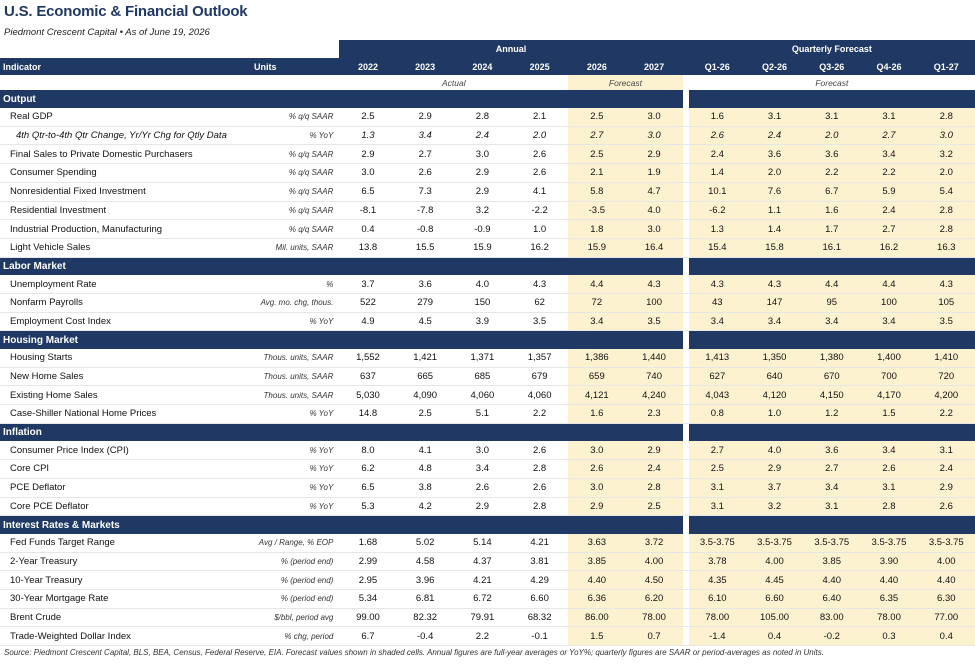  I want to click on annual-value: 1,440, so click(654, 358).